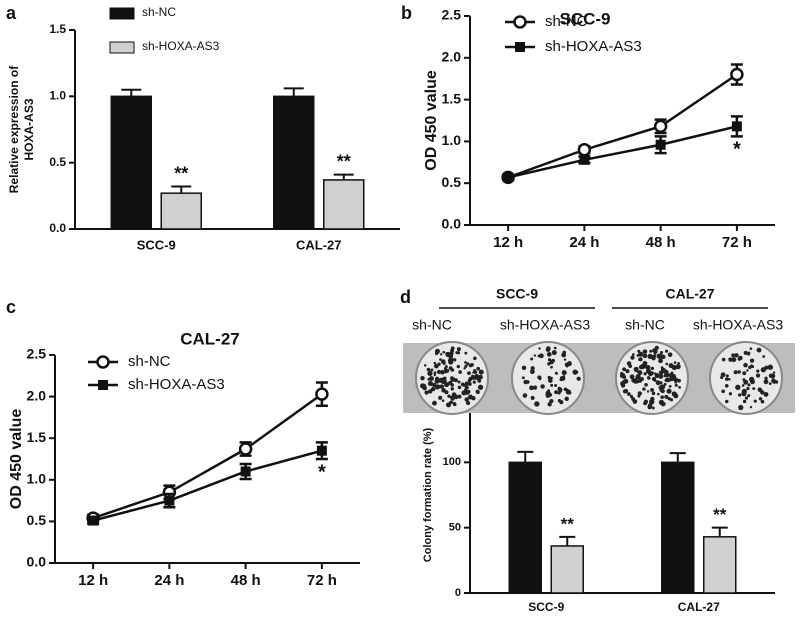  What do you see at coordinates (344, 161) in the screenshot?
I see `significance: **` at bounding box center [344, 161].